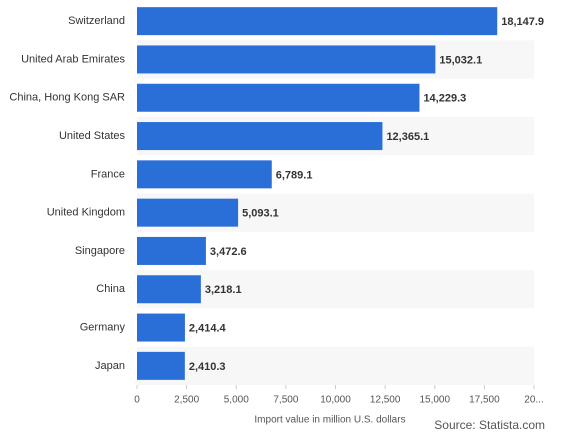 The height and width of the screenshot is (446, 562). Describe the element at coordinates (460, 60) in the screenshot. I see `value-label: 15,032.1` at that location.